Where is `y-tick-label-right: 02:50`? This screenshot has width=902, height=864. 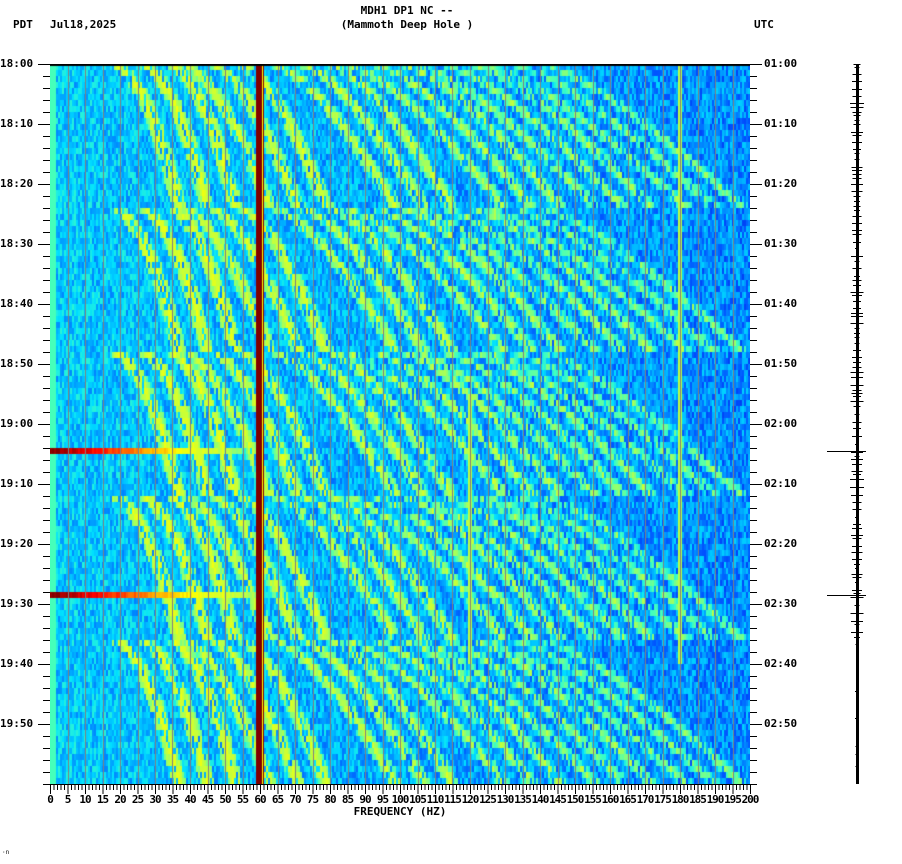 y-tick-label-right: 02:50 is located at coordinates (781, 723).